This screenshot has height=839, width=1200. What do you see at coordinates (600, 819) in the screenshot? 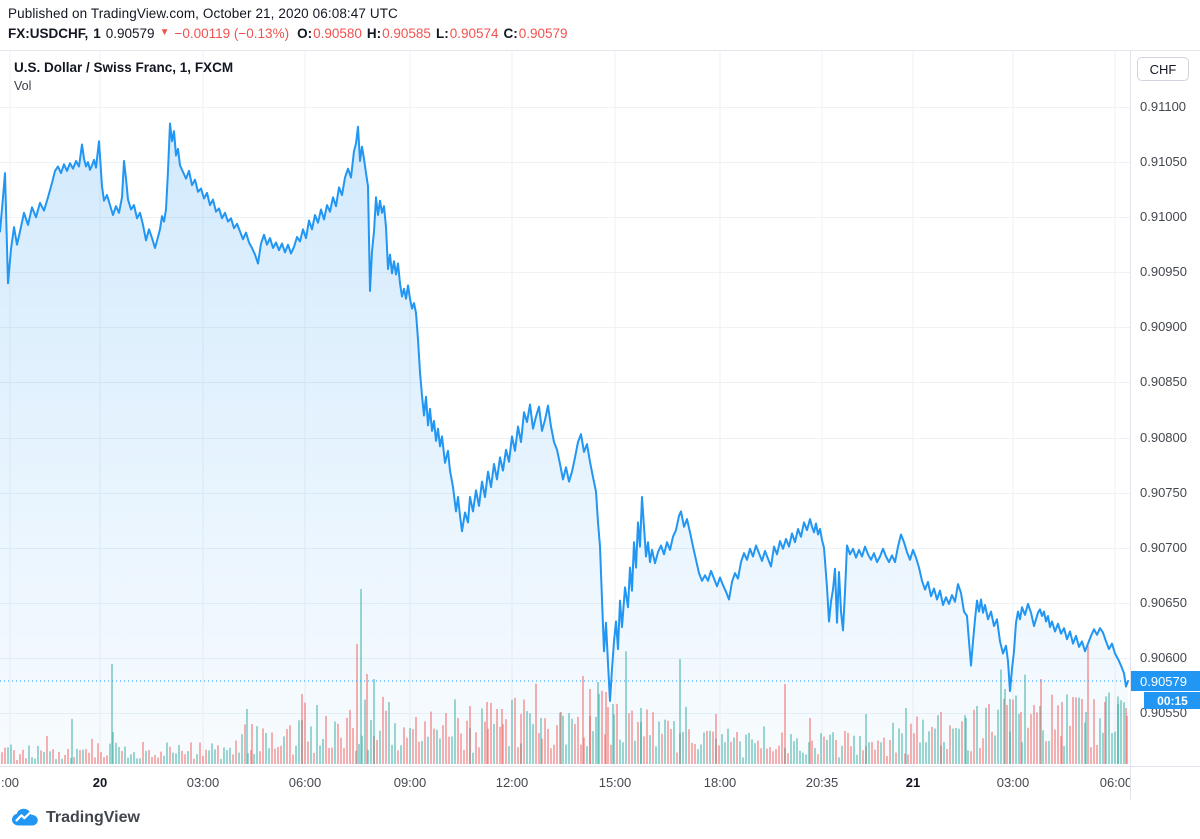
I see `footer-bar: TradingView` at bounding box center [600, 819].